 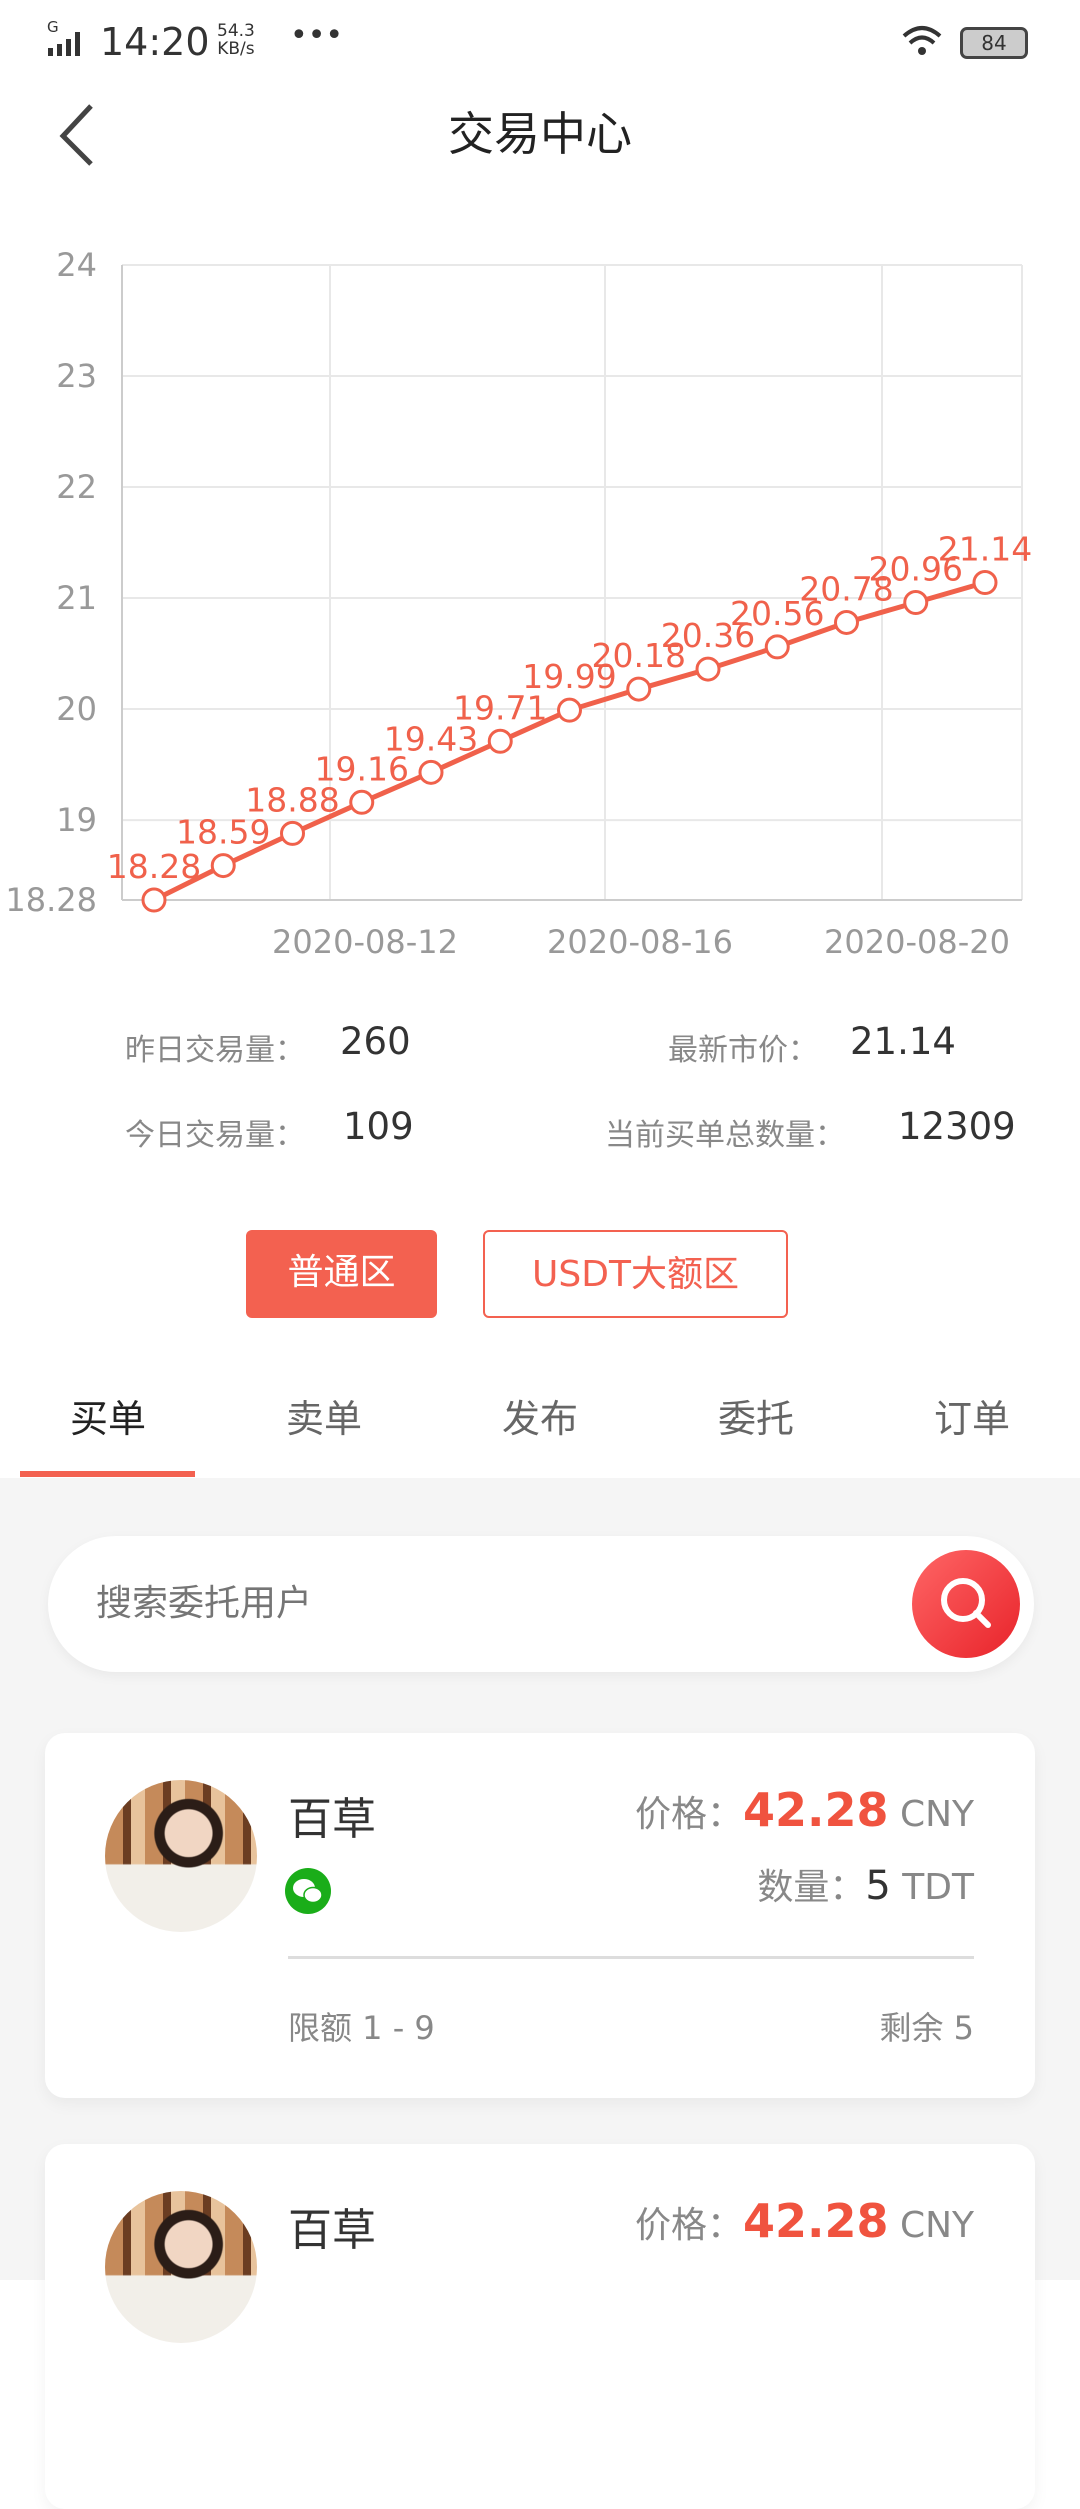 I want to click on y-tick-label: 20, so click(x=76, y=709).